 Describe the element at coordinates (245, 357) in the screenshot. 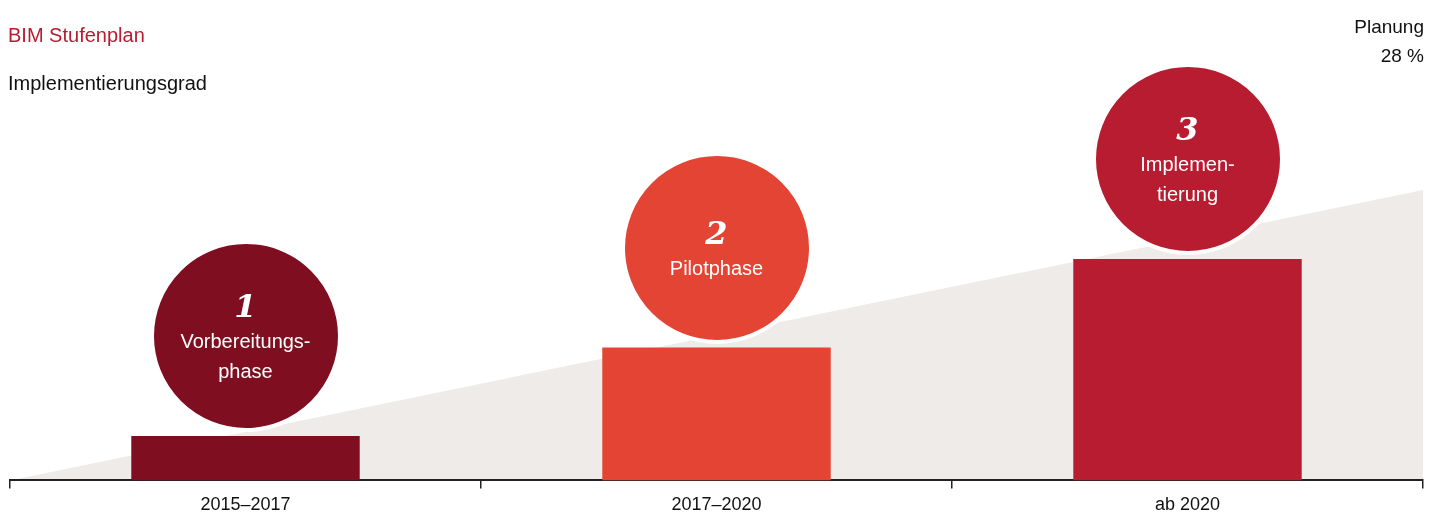

I see `annotation: Vorbereitungs- phase` at that location.